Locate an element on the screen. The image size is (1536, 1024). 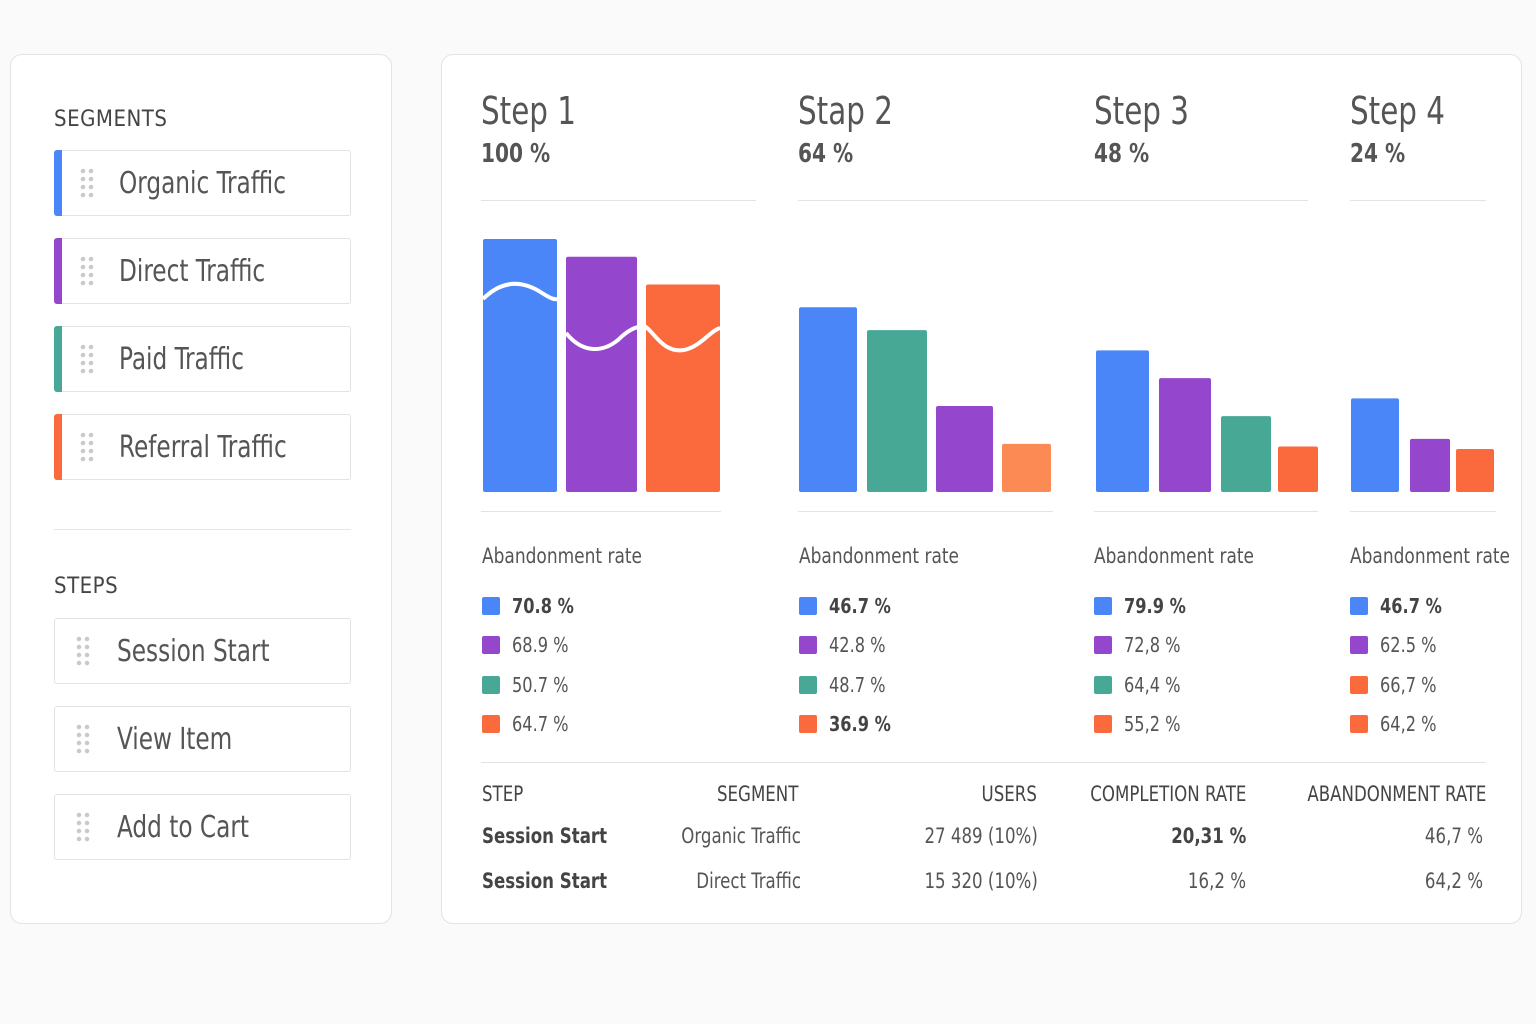
legend-item: 64.7 % is located at coordinates (528, 724).